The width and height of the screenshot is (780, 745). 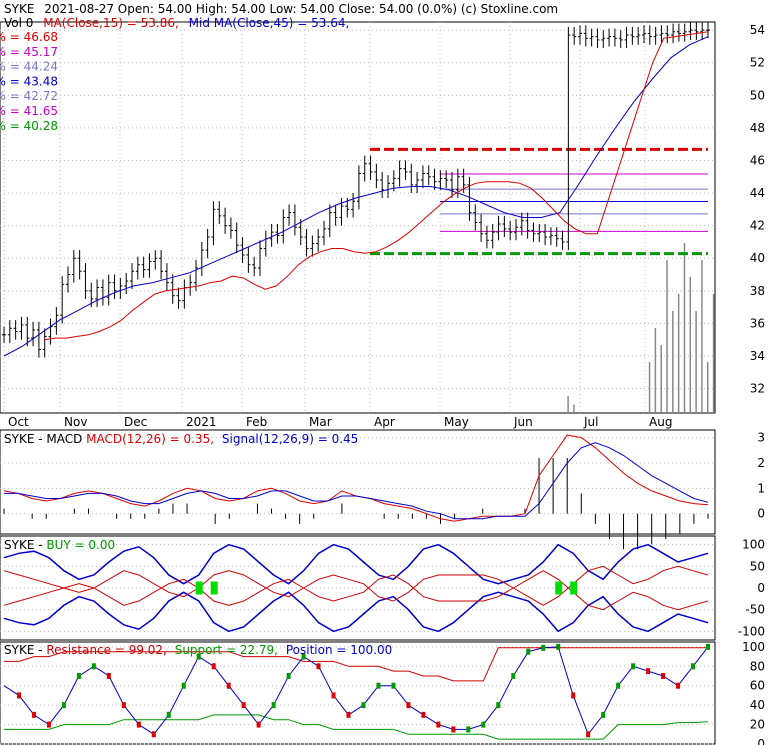 What do you see at coordinates (29, 52) in the screenshot?
I see `fib-level-label: 78% = 45.17` at bounding box center [29, 52].